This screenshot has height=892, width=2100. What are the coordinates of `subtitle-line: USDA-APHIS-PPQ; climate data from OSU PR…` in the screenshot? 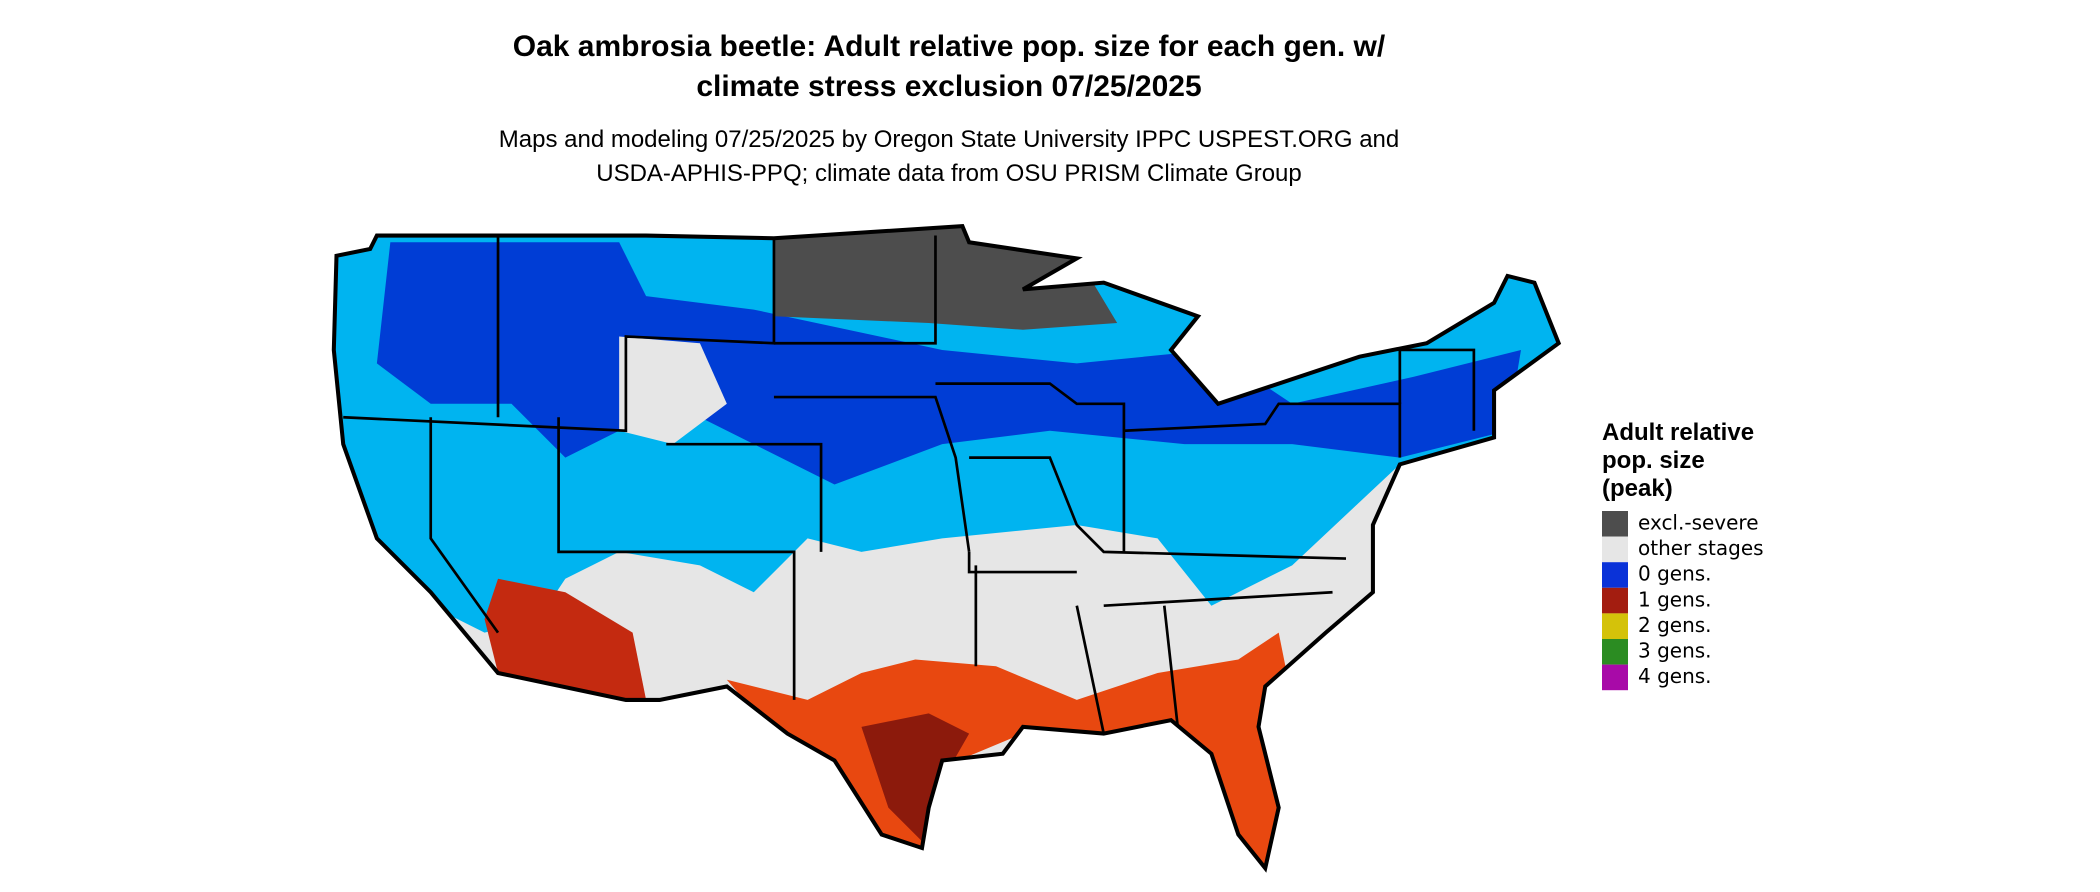 It's located at (949, 173).